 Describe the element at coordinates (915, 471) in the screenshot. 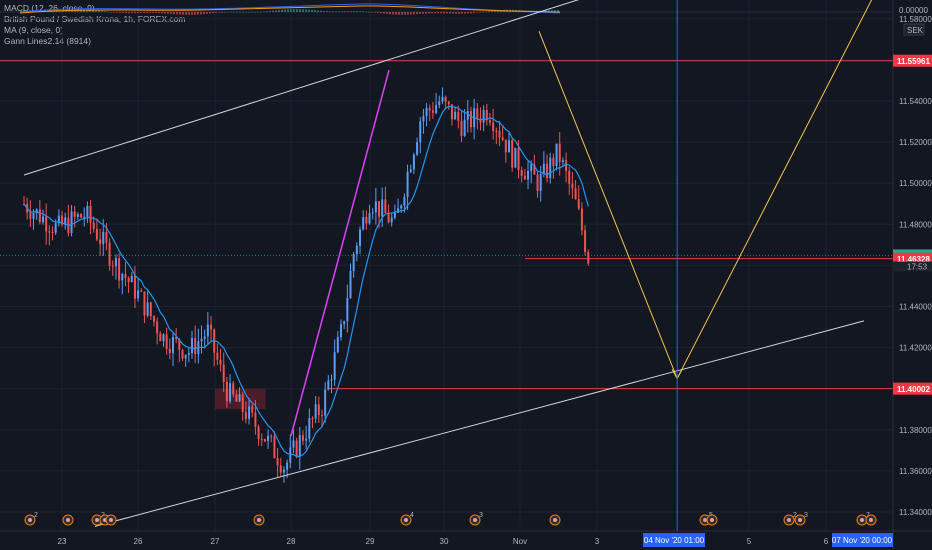

I see `price-tick-label: 11.36000` at that location.